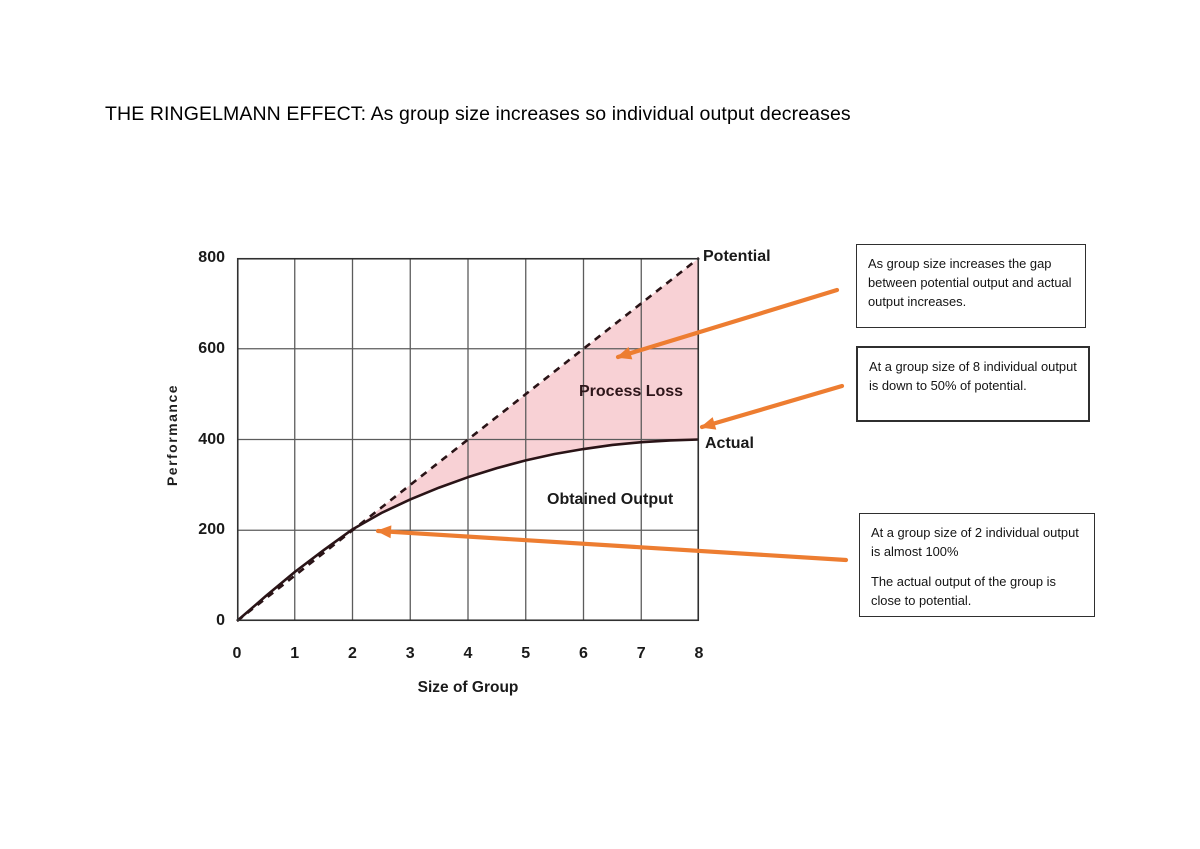 This screenshot has width=1200, height=849. What do you see at coordinates (211, 348) in the screenshot?
I see `y-tick-label: 600` at bounding box center [211, 348].